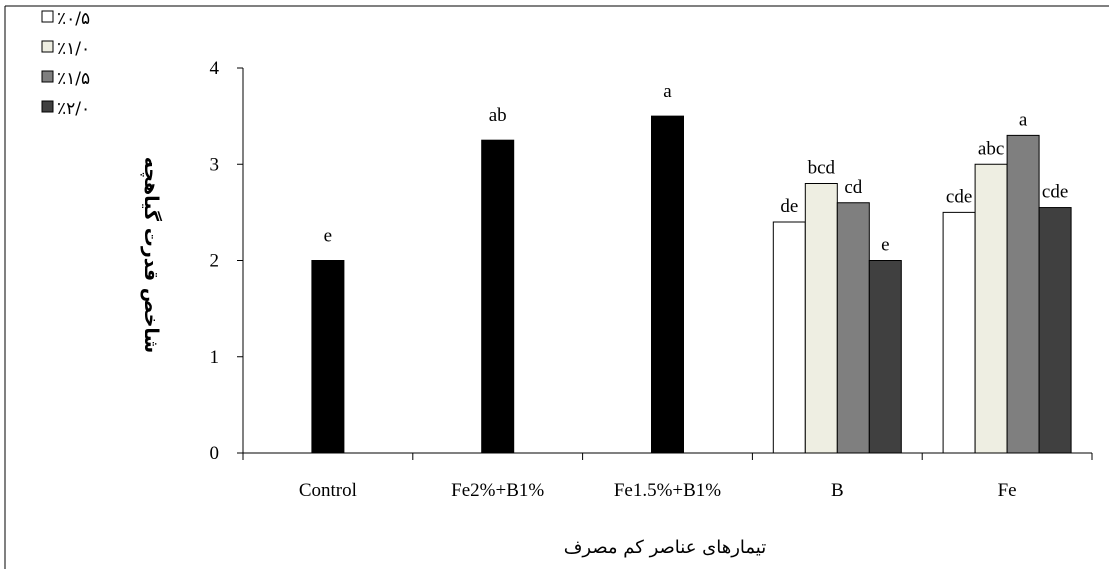  I want to click on y-axis: 0 1 2 3 4, so click(227, 261).